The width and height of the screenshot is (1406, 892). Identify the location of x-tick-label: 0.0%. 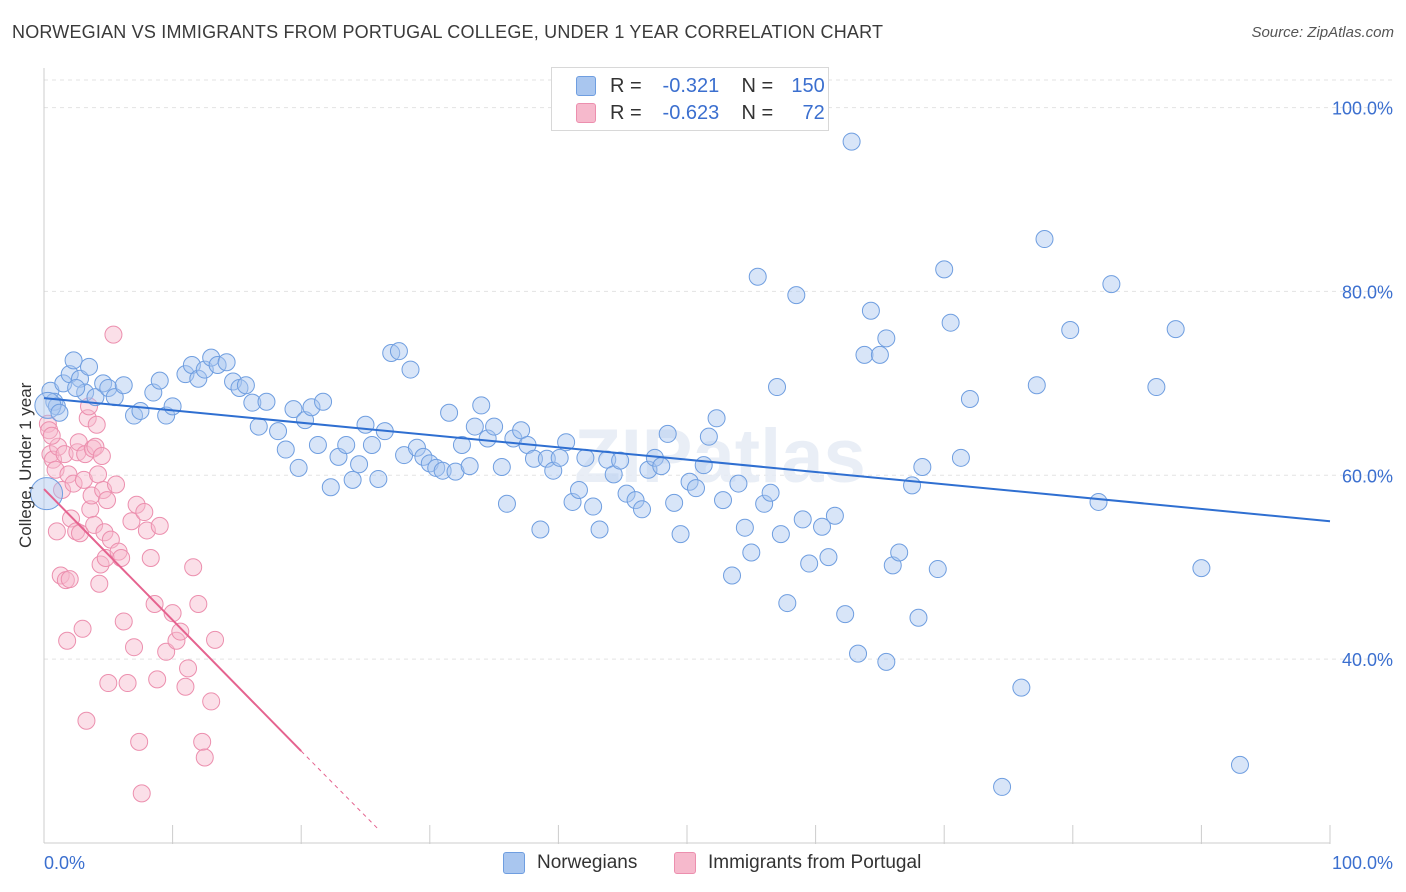
(64, 863).